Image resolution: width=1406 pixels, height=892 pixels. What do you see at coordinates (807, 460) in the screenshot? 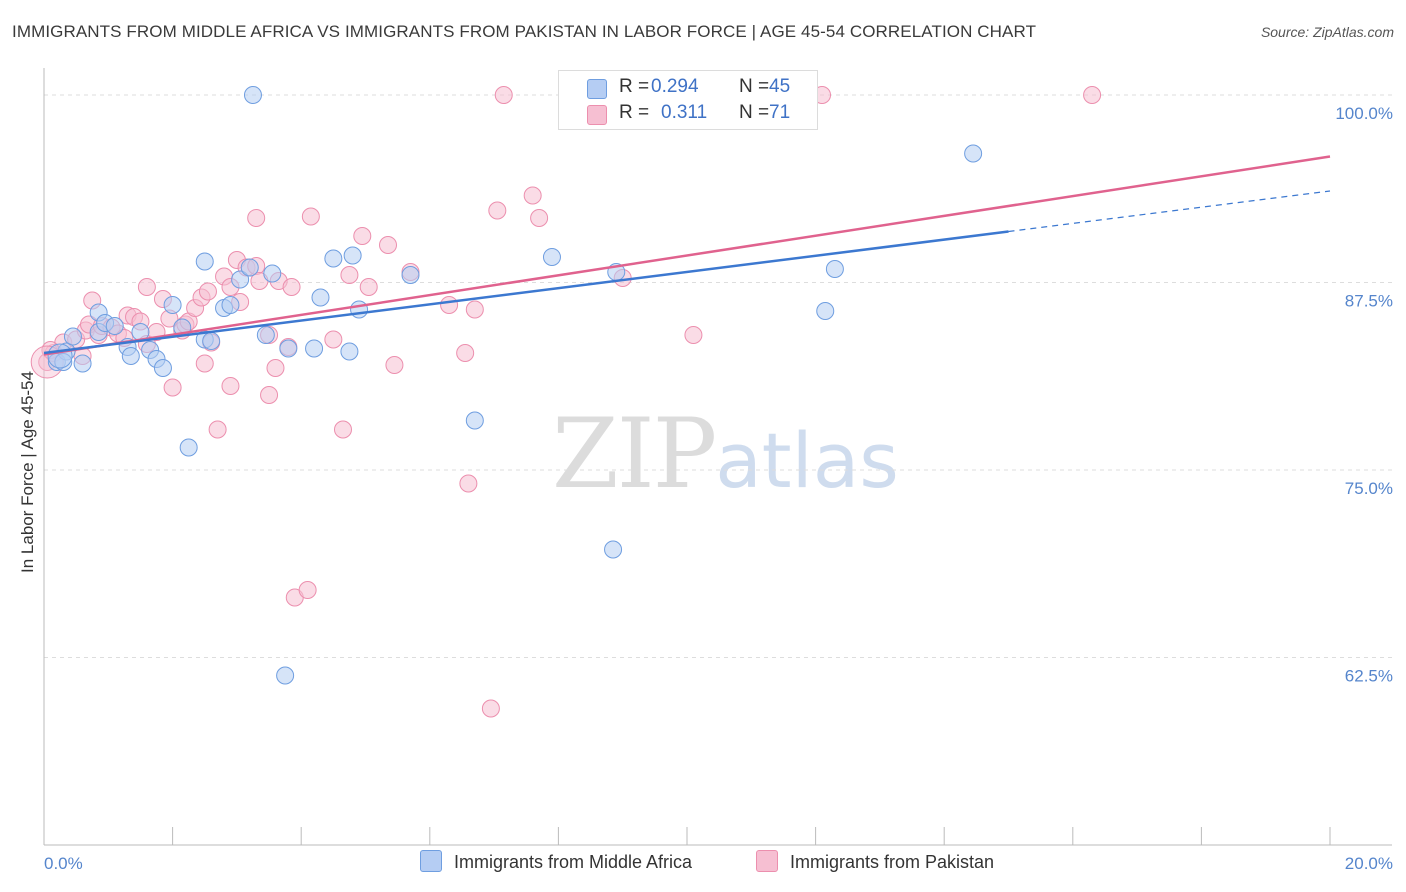
I see `watermark-atlas: atlas` at bounding box center [807, 460].